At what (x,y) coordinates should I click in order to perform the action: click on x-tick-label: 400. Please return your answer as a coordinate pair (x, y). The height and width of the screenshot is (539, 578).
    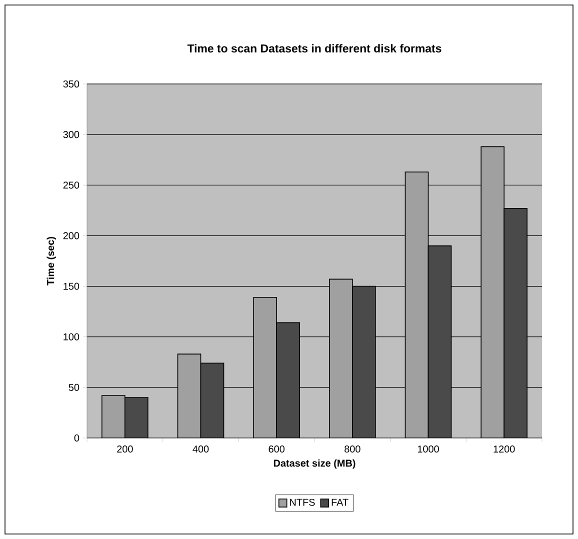
    Looking at the image, I should click on (200, 449).